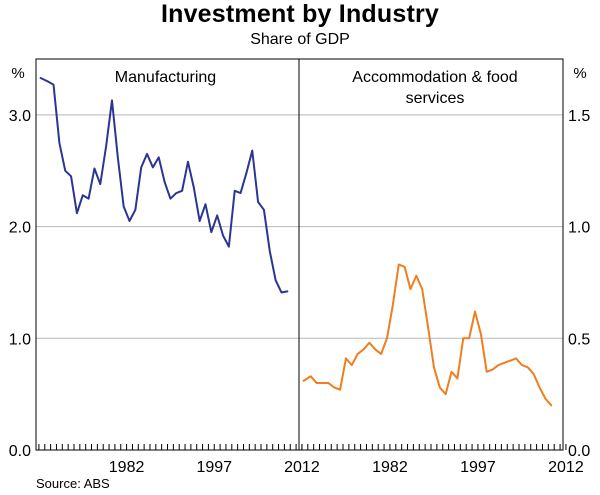  I want to click on series-line-accommodation-food, so click(427, 335).